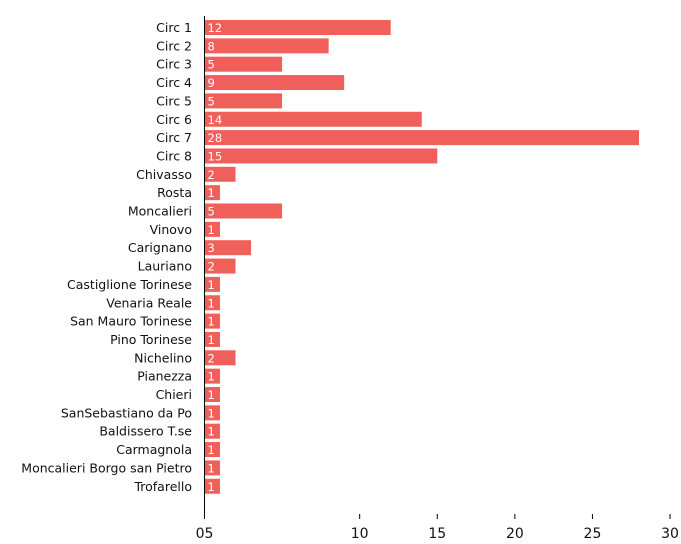 Image resolution: width=681 pixels, height=544 pixels. What do you see at coordinates (171, 229) in the screenshot?
I see `category-label-11: Vinovo` at bounding box center [171, 229].